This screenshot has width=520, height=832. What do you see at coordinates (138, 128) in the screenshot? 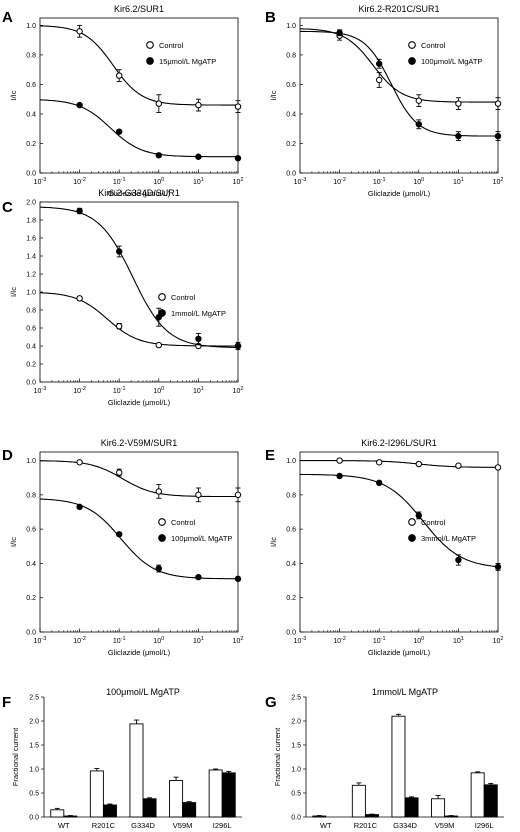
I see `fit-curve-mgatp` at bounding box center [138, 128].